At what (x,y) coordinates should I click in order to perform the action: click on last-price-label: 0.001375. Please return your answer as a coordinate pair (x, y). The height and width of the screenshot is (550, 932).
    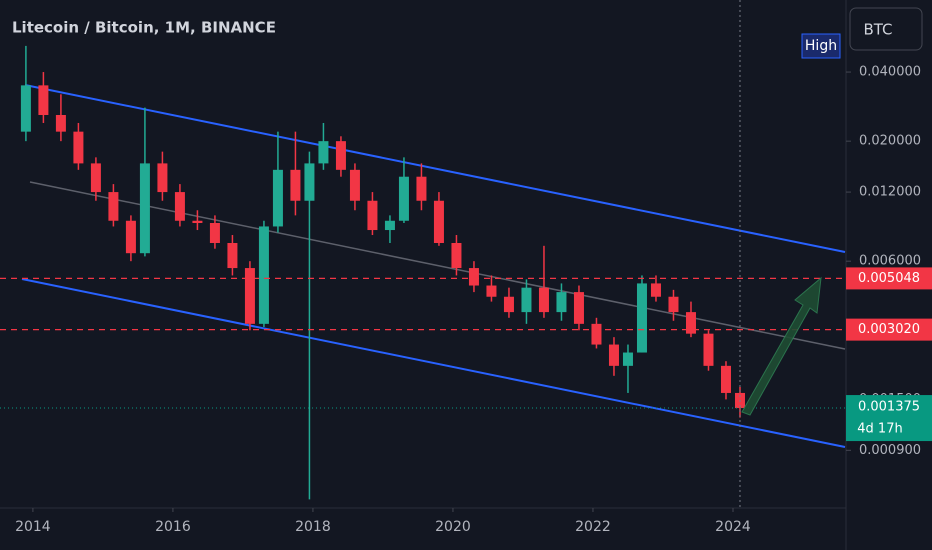
    Looking at the image, I should click on (889, 407).